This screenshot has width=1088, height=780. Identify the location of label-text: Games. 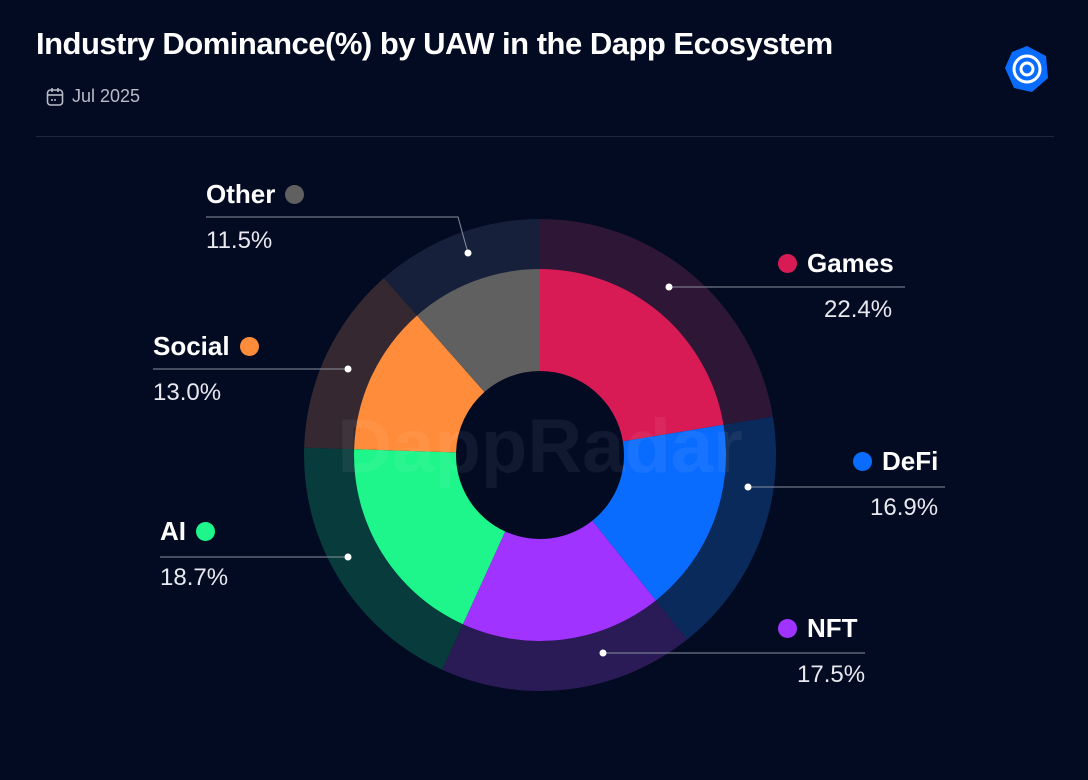
(850, 263).